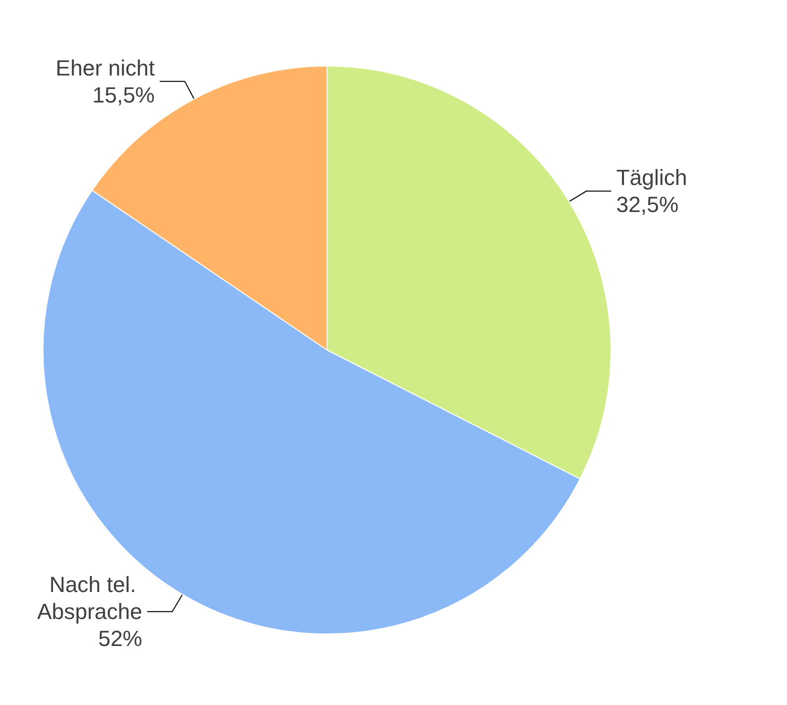 The width and height of the screenshot is (787, 705). I want to click on data-label: 15,5%, so click(123, 95).